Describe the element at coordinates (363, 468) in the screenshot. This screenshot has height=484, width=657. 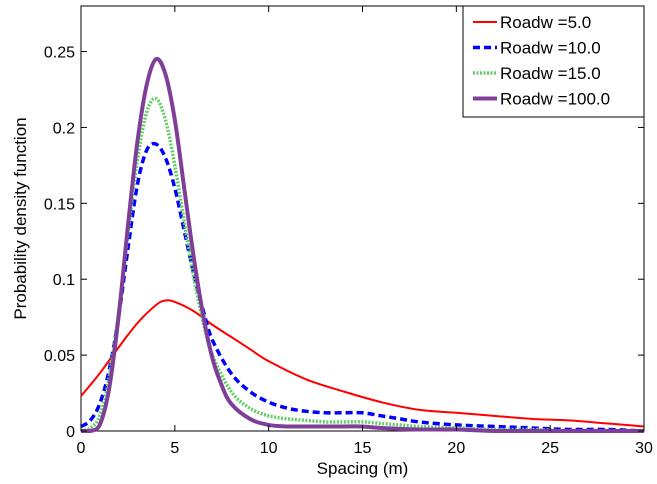
I see `x-axis-label: Spacing (m)` at that location.